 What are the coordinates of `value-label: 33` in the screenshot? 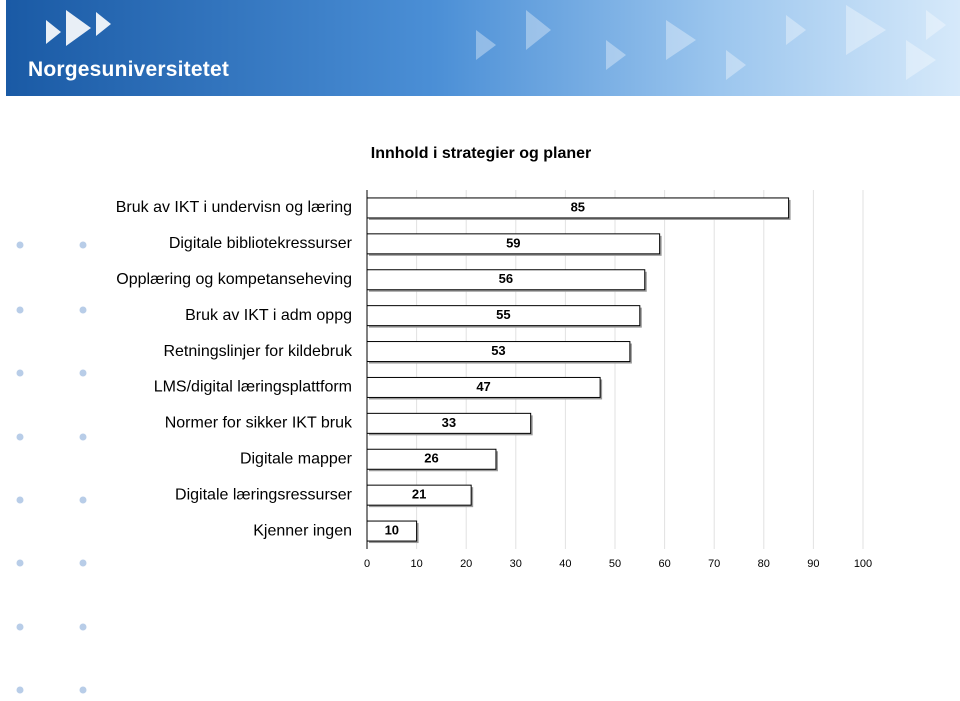 It's located at (449, 422).